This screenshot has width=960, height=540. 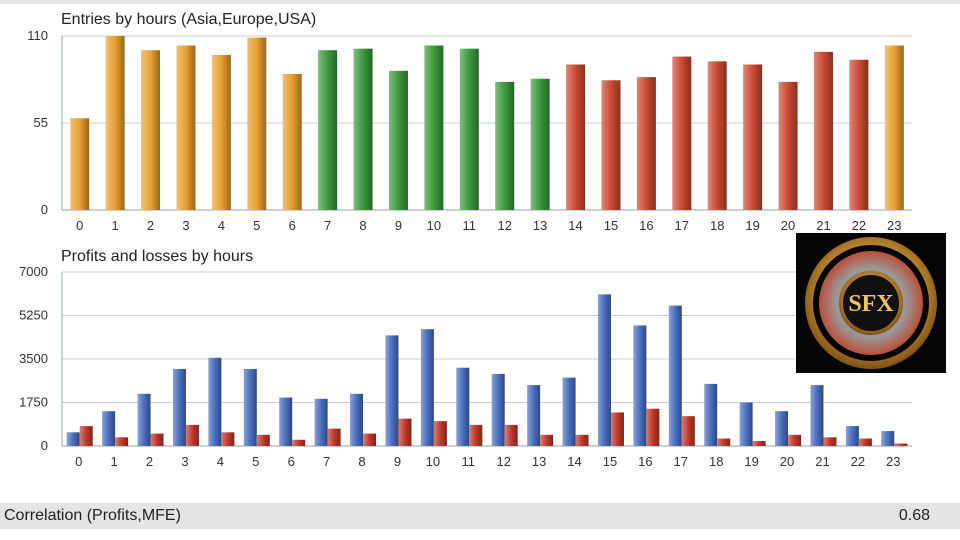 What do you see at coordinates (682, 225) in the screenshot?
I see `entries-xtick-label: 17` at bounding box center [682, 225].